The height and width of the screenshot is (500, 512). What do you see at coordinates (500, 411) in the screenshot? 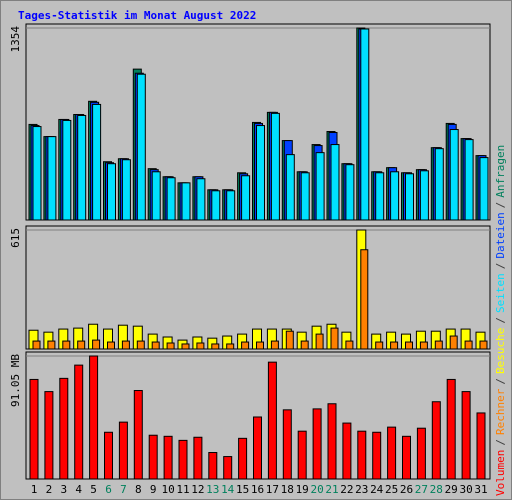
I see `legend-entry: Rechner` at bounding box center [500, 411].